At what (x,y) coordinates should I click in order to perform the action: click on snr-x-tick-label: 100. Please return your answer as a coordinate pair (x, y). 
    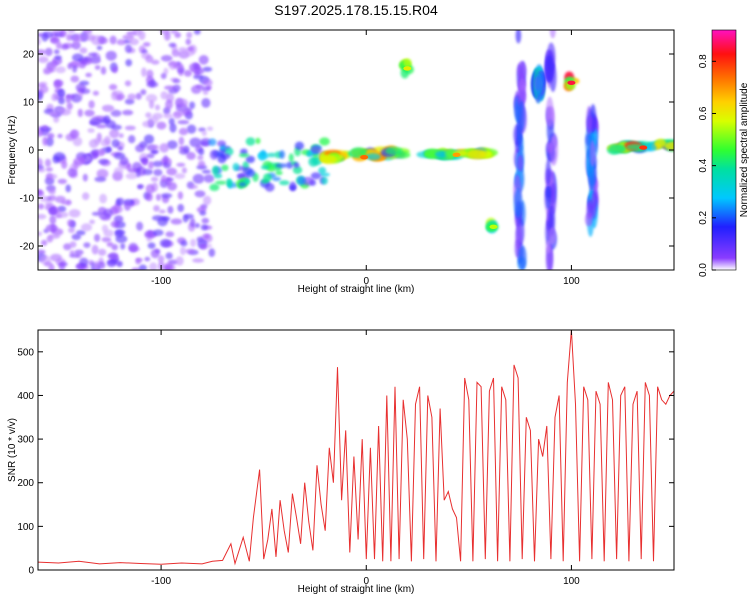
    Looking at the image, I should click on (571, 581).